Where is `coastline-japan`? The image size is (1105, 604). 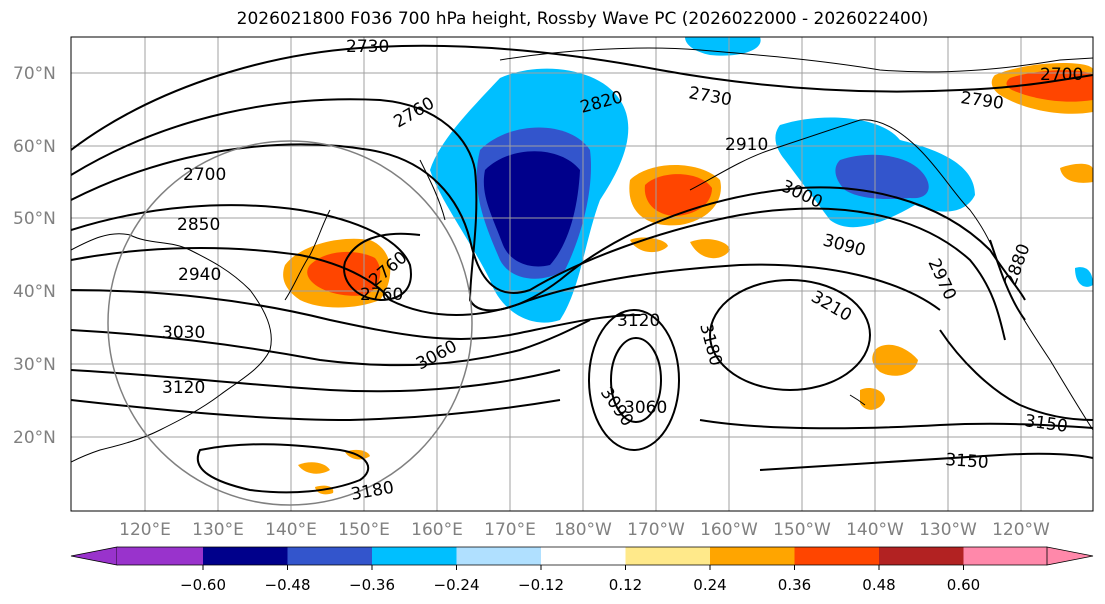 coastline-japan is located at coordinates (307, 255).